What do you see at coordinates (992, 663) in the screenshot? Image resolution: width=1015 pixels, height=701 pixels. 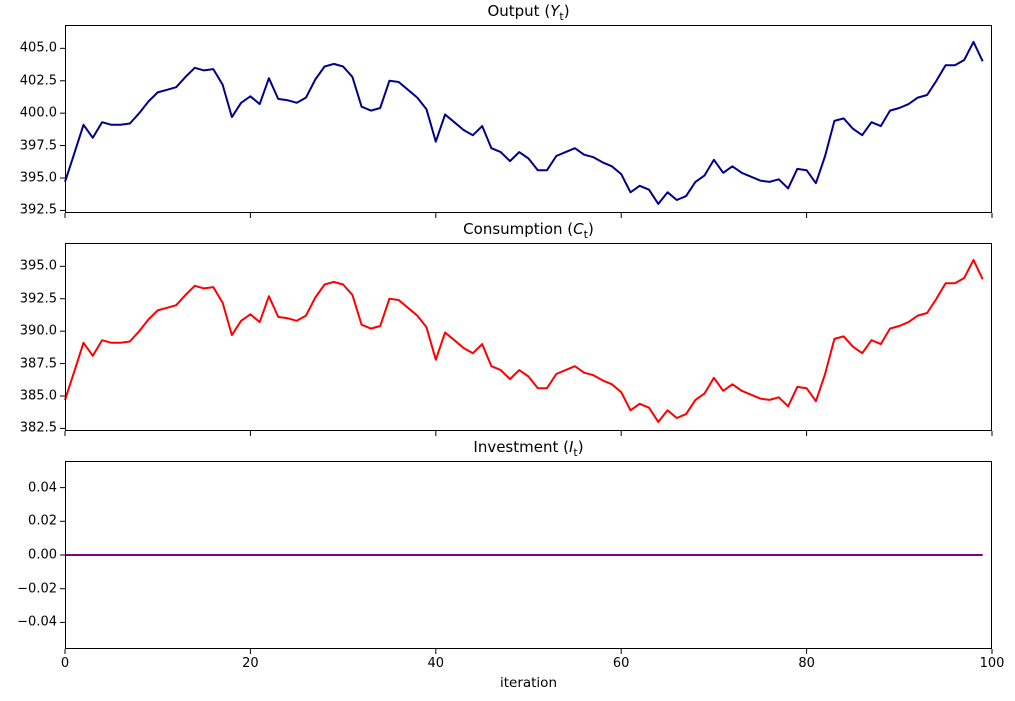 I see `x-tick-label: 100` at bounding box center [992, 663].